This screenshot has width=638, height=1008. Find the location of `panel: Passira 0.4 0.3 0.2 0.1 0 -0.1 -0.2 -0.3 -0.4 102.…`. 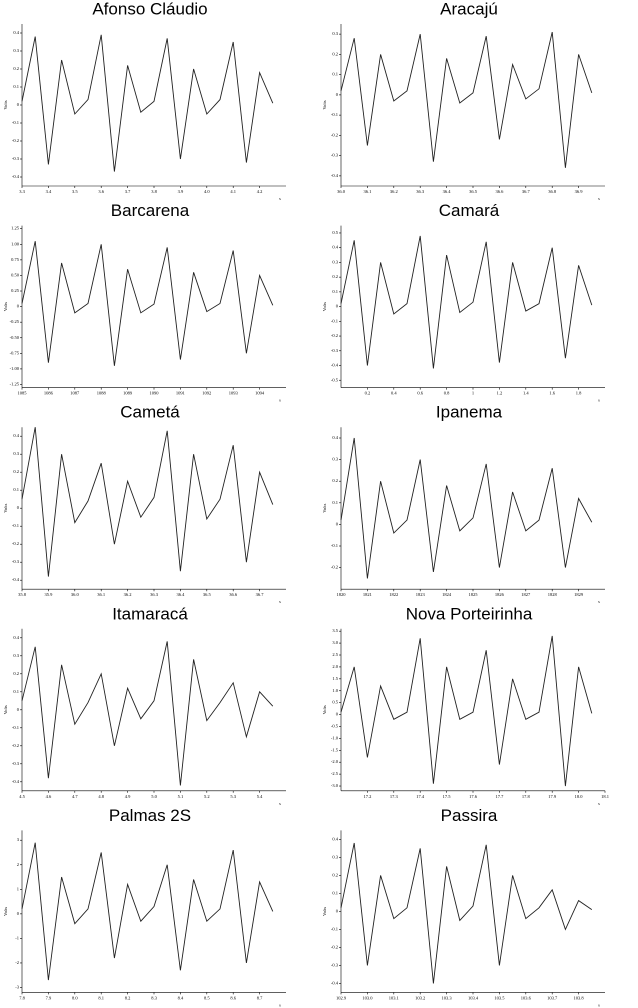

panel: Passira 0.4 0.3 0.2 0.1 0 -0.1 -0.2 -0.3 -0.4 102.… is located at coordinates (463, 906).